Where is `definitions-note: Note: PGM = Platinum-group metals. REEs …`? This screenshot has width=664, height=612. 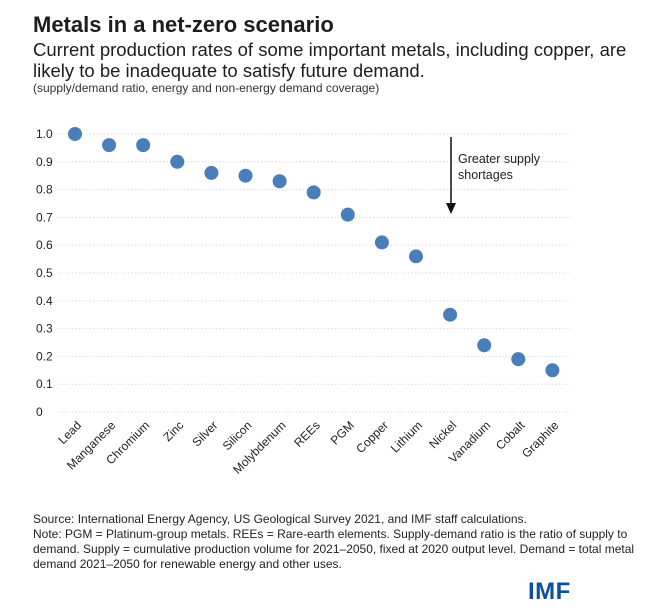 definitions-note: Note: PGM = Platinum-group metals. REEs … is located at coordinates (334, 549).